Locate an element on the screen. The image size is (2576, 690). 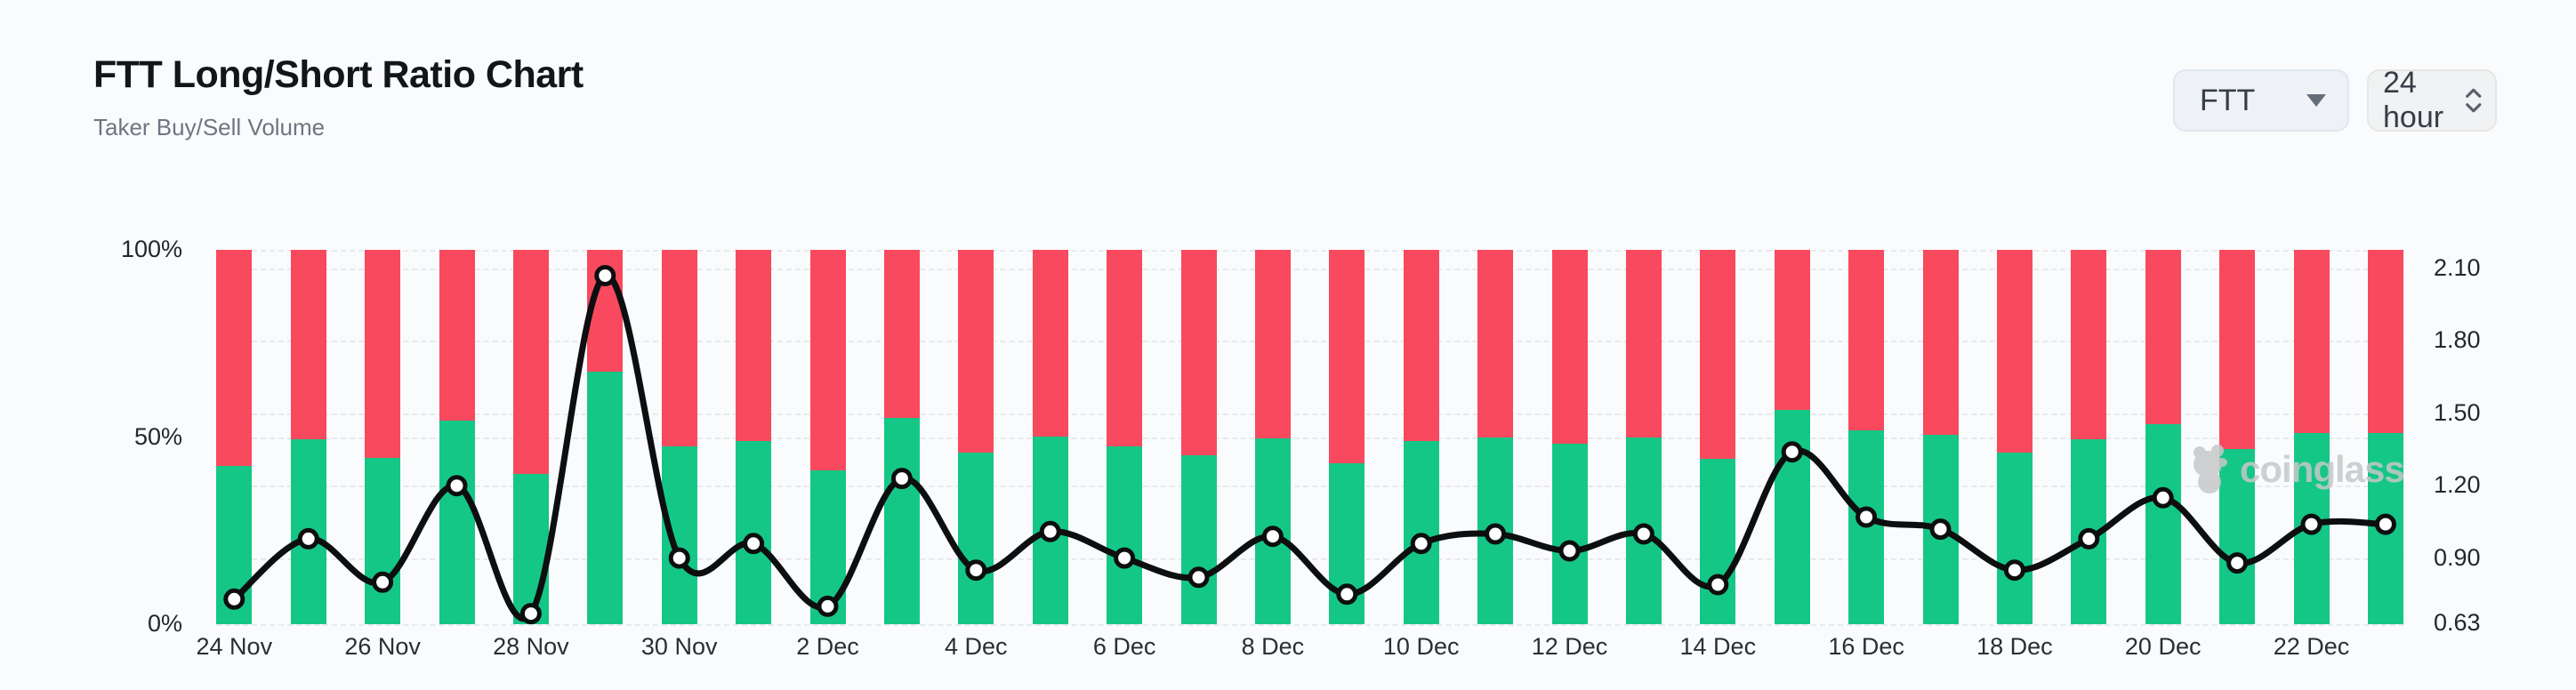
interval-select-value: 24 hour is located at coordinates (2413, 100).